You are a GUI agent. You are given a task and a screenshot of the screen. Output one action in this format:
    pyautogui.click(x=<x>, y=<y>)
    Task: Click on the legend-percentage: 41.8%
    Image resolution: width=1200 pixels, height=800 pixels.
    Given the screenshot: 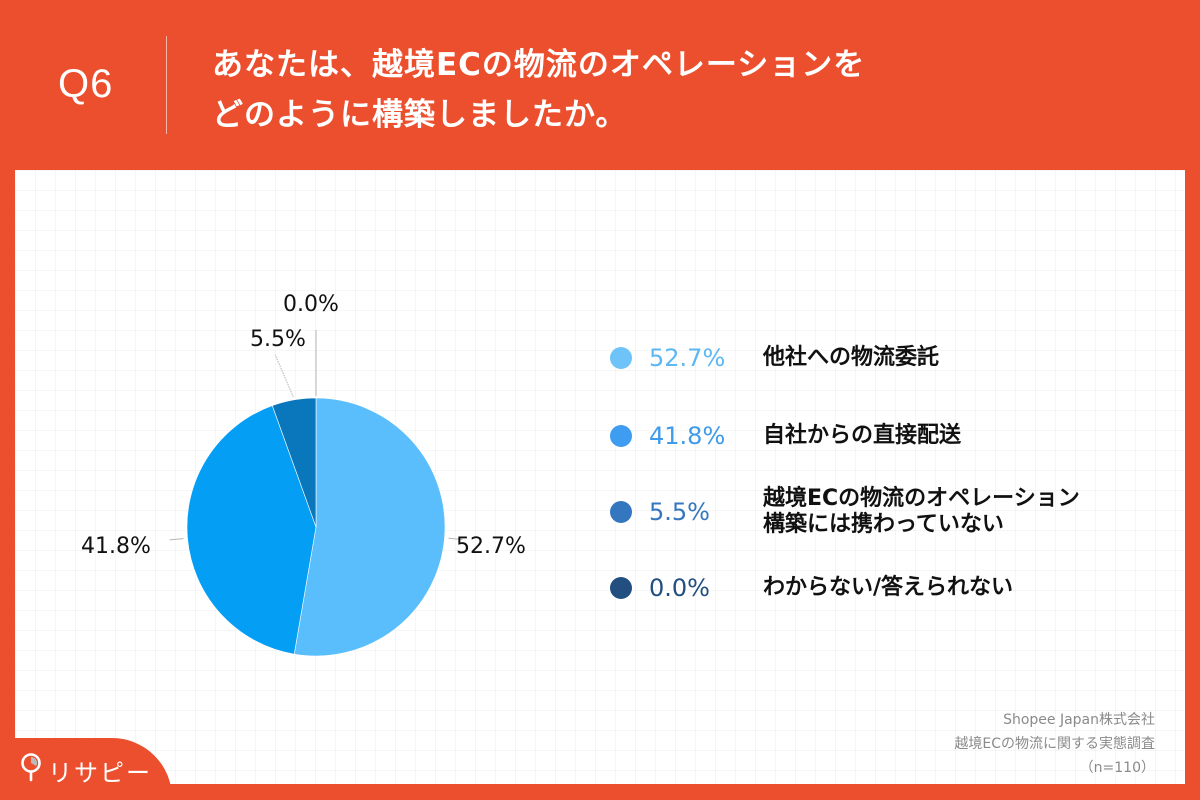 What is the action you would take?
    pyautogui.click(x=687, y=436)
    